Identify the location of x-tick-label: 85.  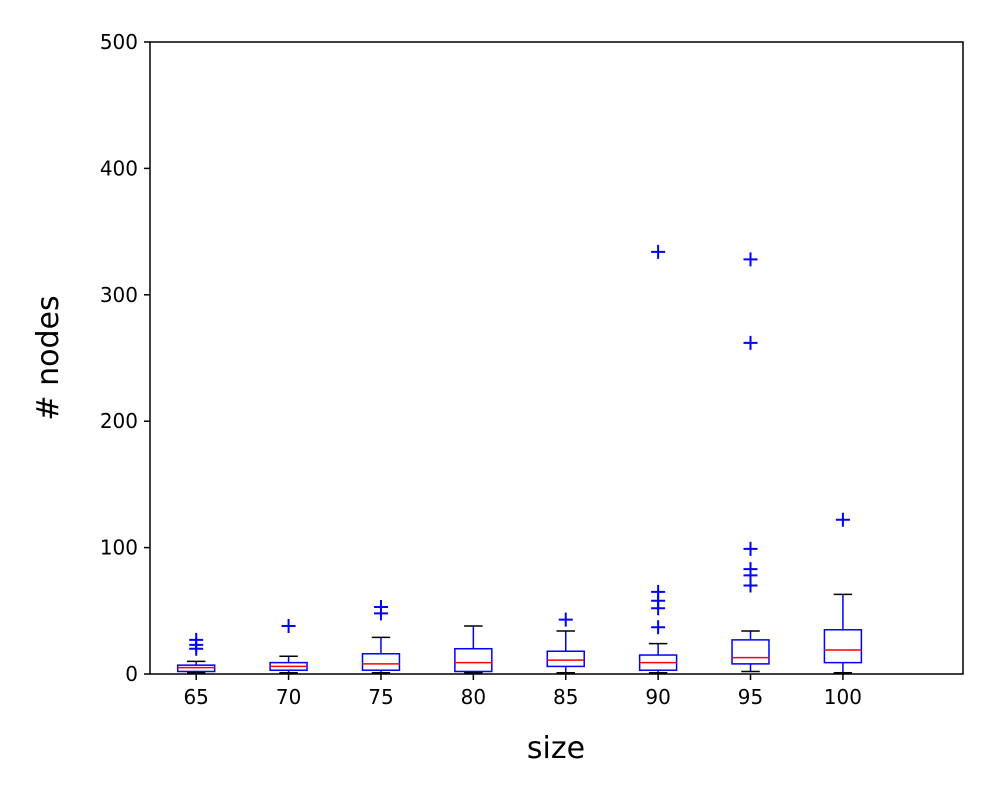
(565, 697).